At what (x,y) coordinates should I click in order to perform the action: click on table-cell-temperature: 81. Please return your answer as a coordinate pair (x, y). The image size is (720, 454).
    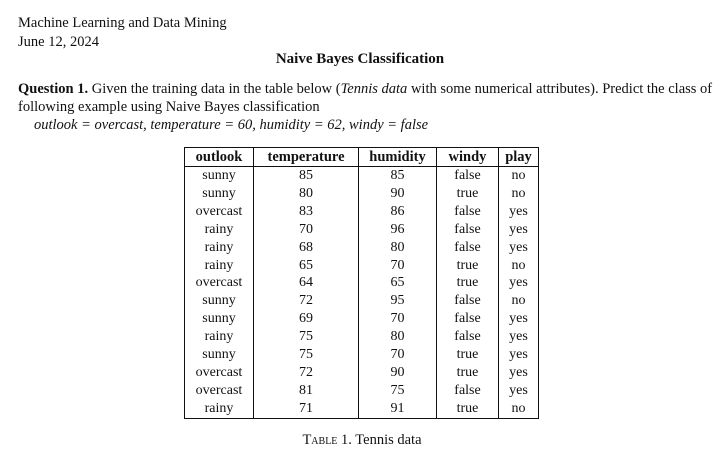
    Looking at the image, I should click on (306, 390).